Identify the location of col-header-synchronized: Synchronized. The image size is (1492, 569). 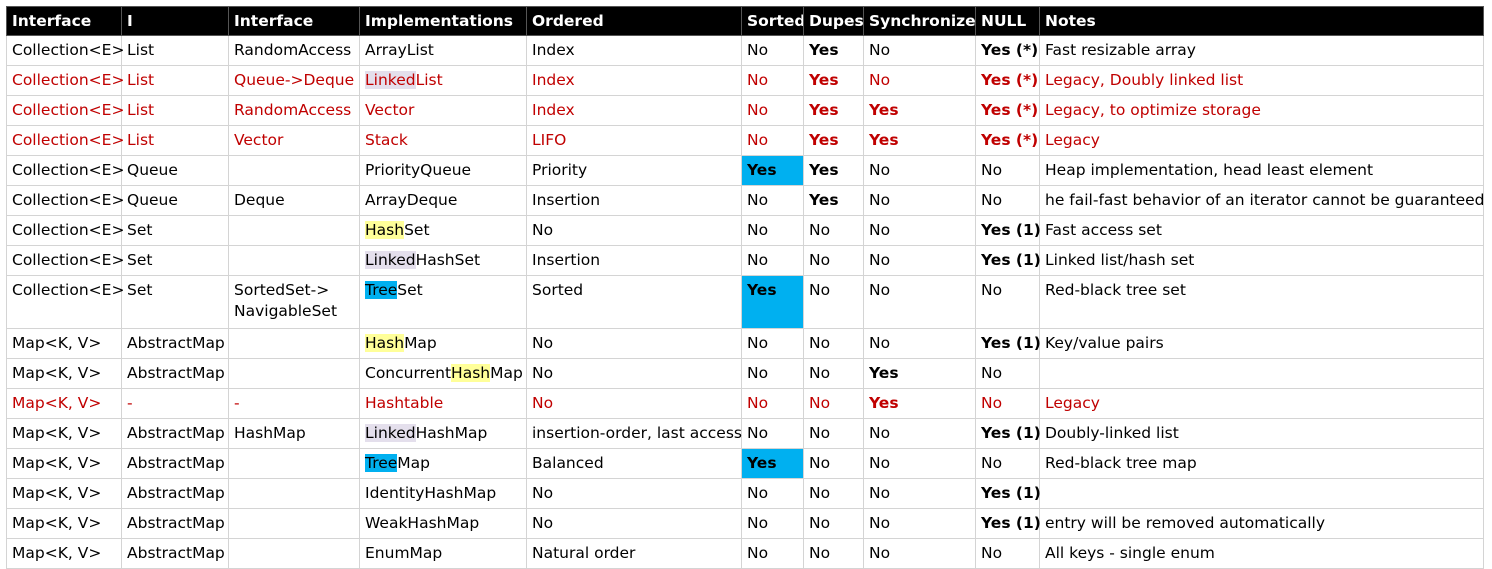
(919, 21).